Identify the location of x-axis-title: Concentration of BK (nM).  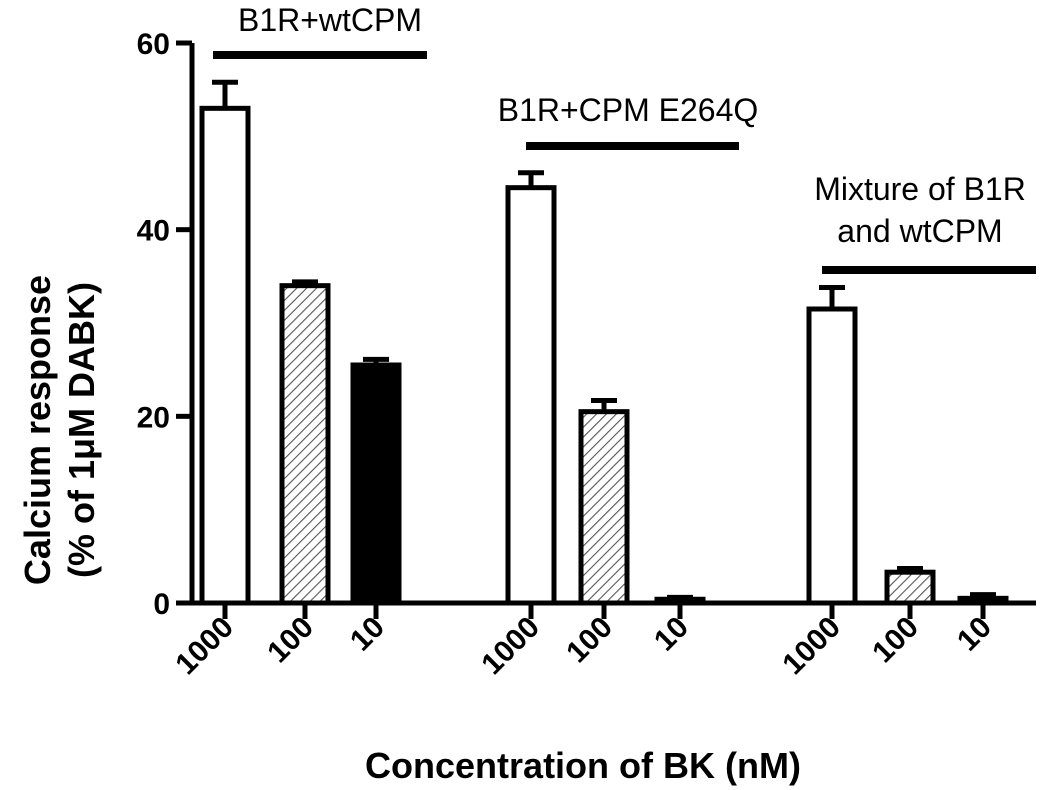
(583, 765).